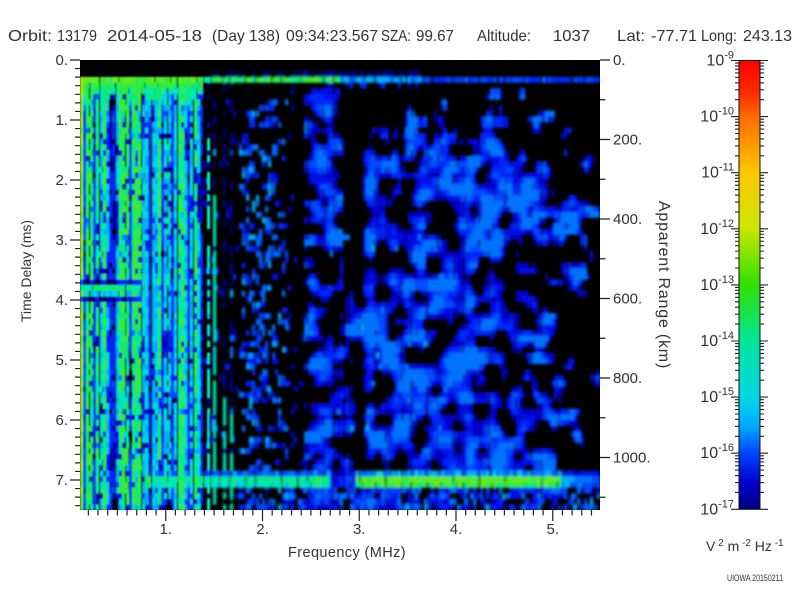  Describe the element at coordinates (717, 284) in the screenshot. I see `svg-text: 10-13` at that location.